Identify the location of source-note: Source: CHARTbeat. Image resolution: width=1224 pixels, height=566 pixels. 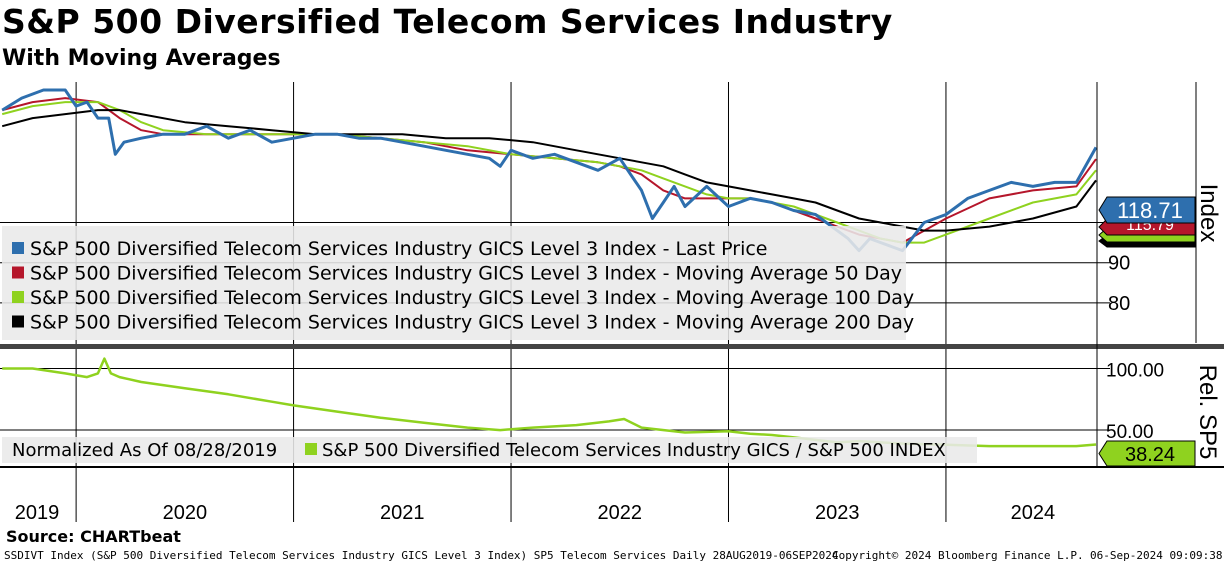
(93, 536).